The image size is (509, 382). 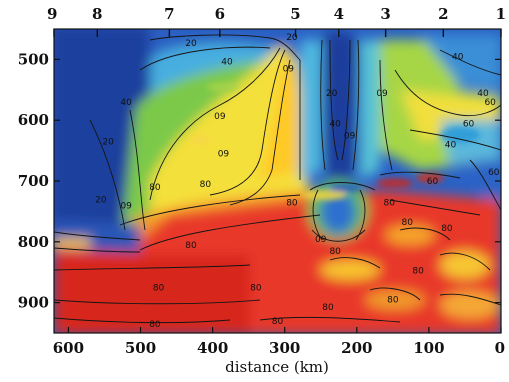 I want to click on x-tick-label: 400, so click(x=212, y=348).